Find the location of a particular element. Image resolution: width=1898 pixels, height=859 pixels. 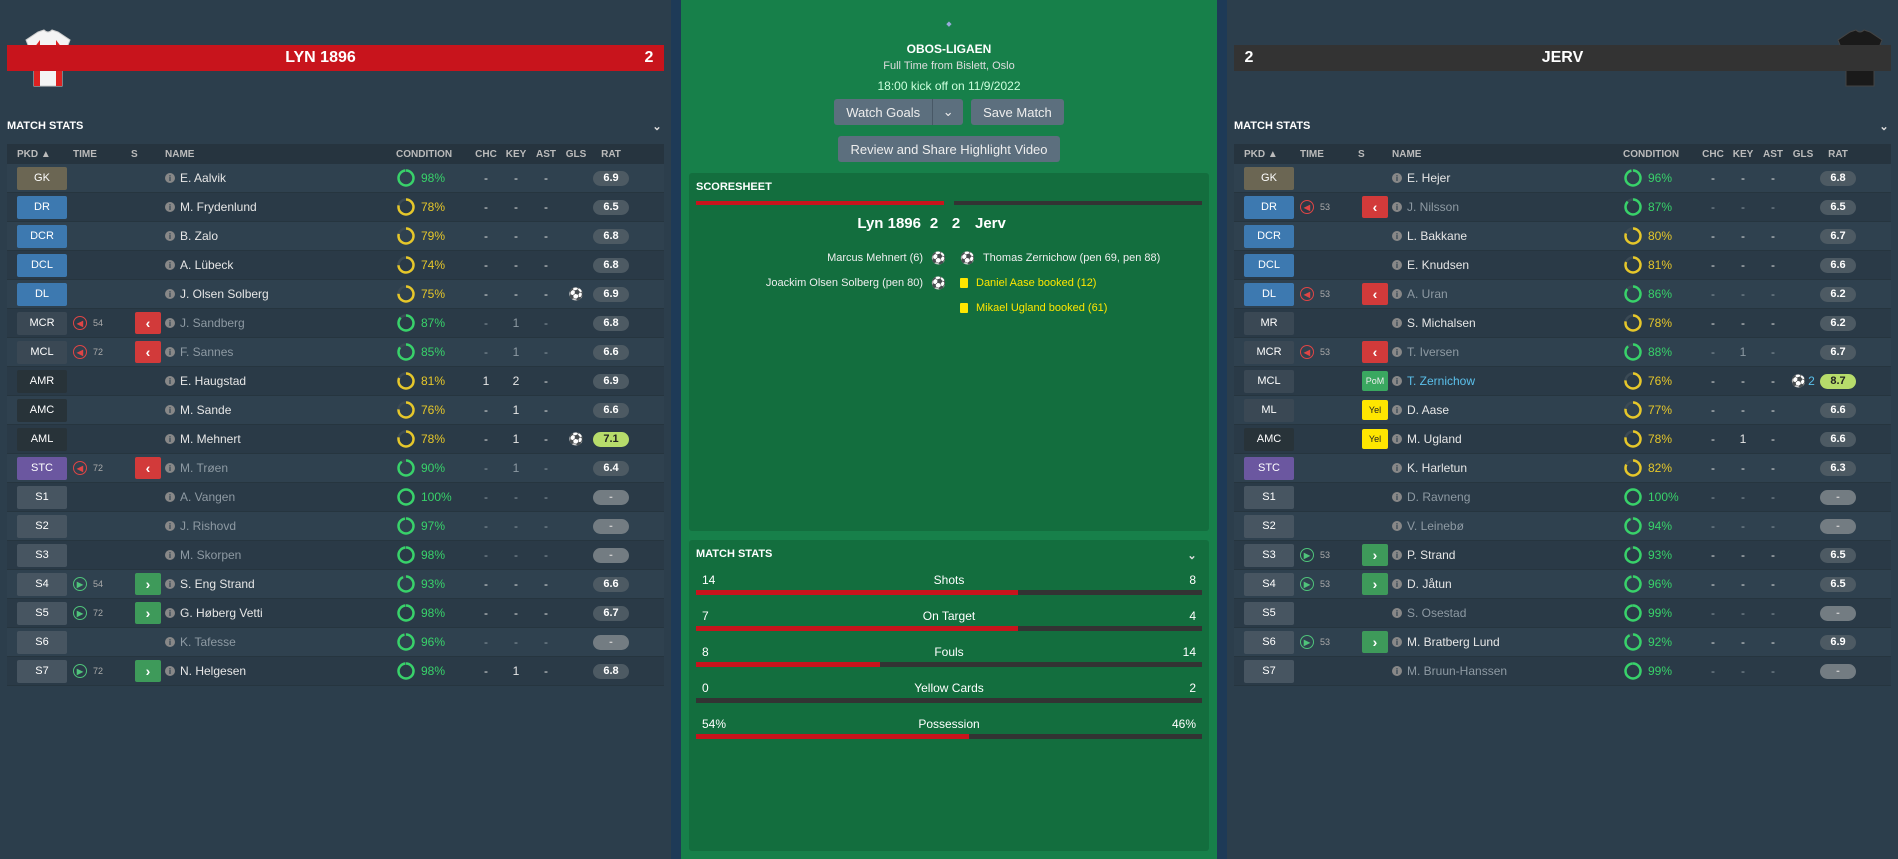

player-name: M. Bratberg Lund is located at coordinates (1453, 642).